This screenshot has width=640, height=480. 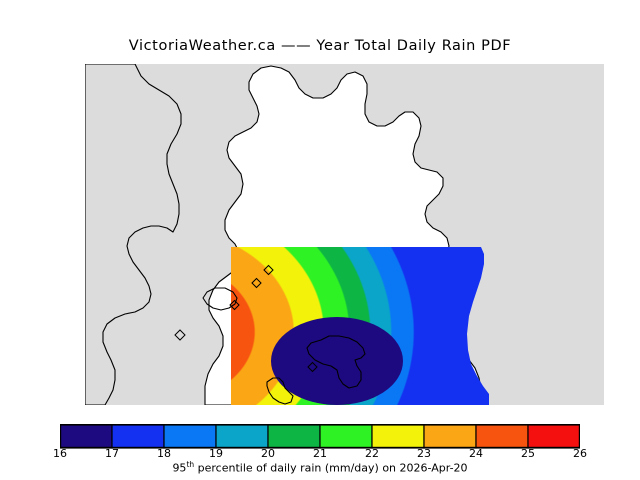 What do you see at coordinates (216, 453) in the screenshot?
I see `colorbar-tick: 19` at bounding box center [216, 453].